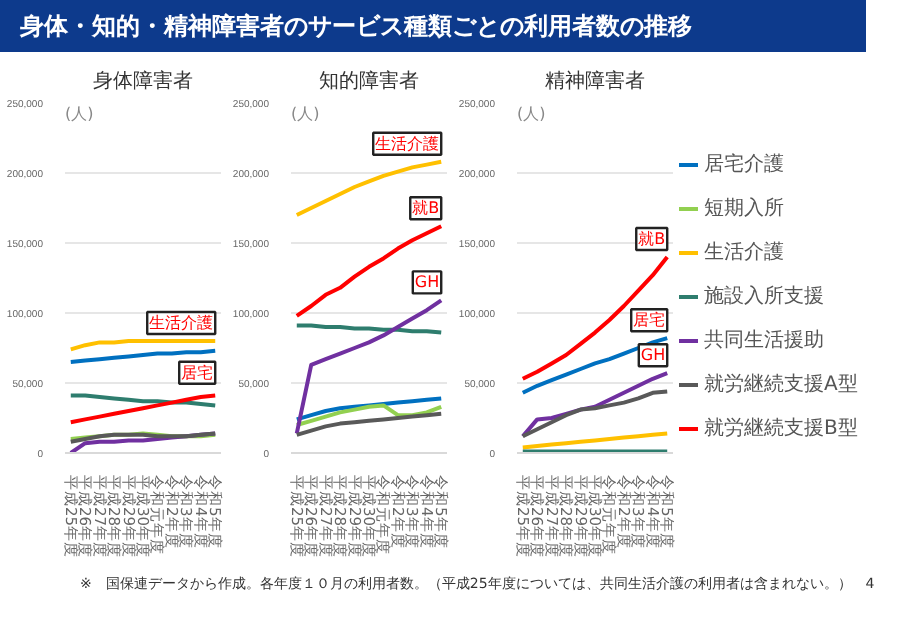 This screenshot has width=906, height=640. I want to click on legend-label: 施設入所支援, so click(764, 296).